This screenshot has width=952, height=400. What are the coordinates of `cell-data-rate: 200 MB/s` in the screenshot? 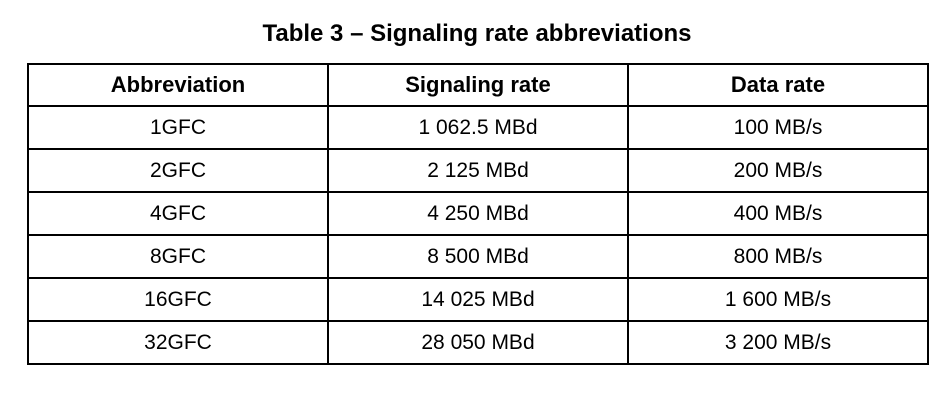 It's located at (778, 170).